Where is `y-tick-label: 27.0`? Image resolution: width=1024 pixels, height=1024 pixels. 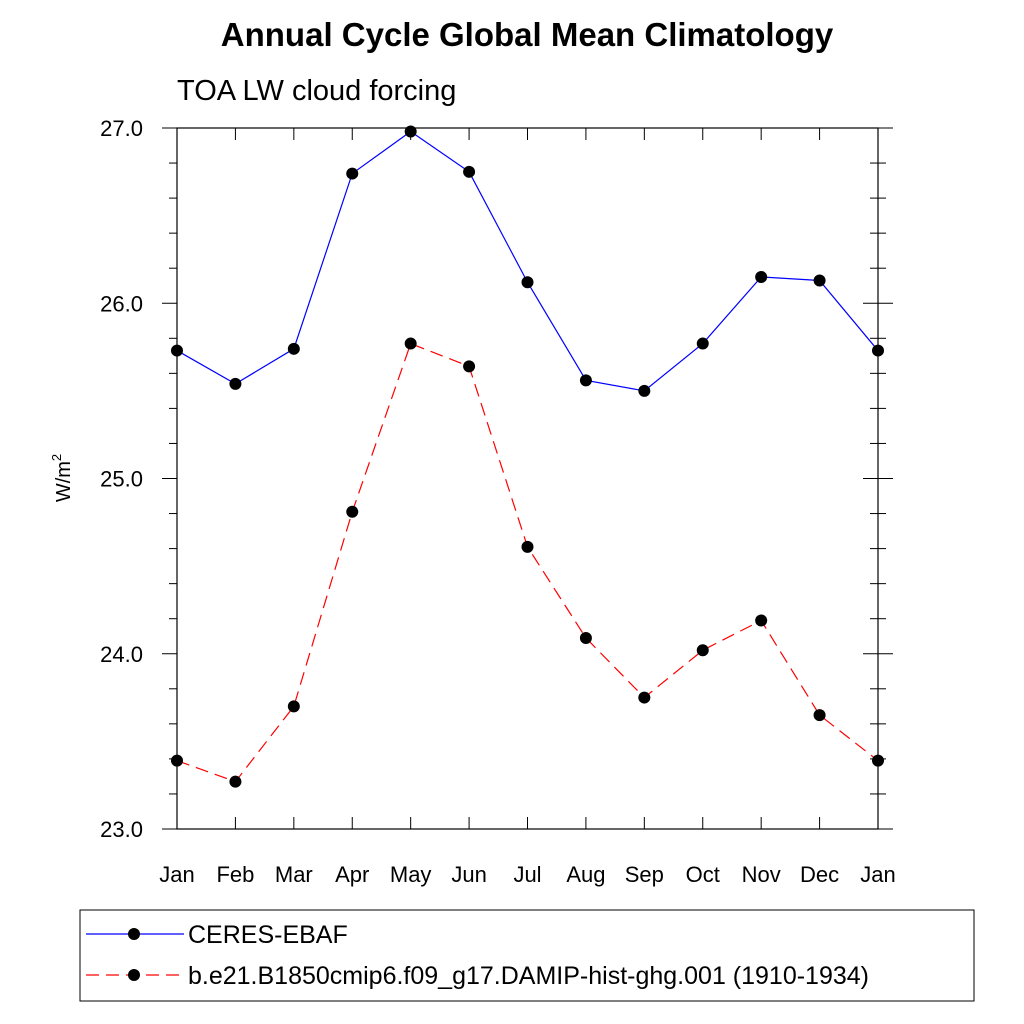 y-tick-label: 27.0 is located at coordinates (121, 128).